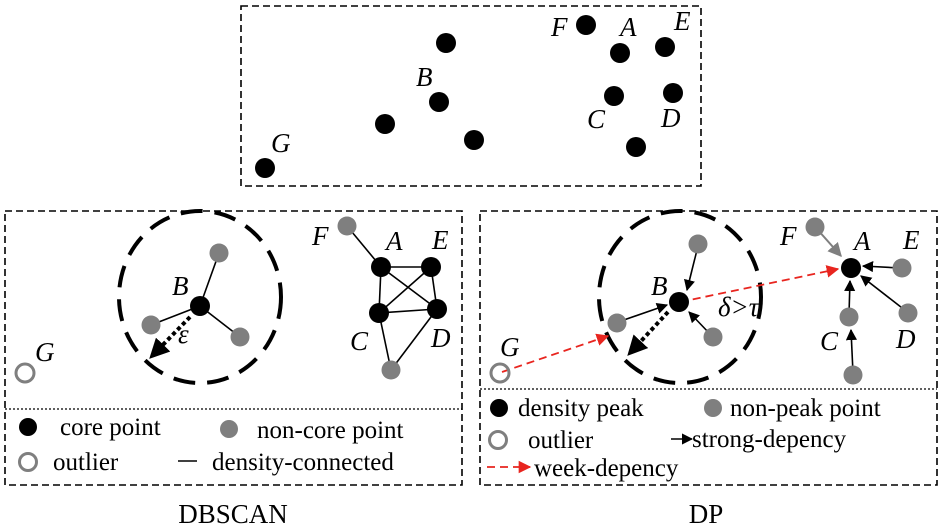 The width and height of the screenshot is (945, 532). Describe the element at coordinates (706, 514) in the screenshot. I see `dp-caption: DP` at that location.